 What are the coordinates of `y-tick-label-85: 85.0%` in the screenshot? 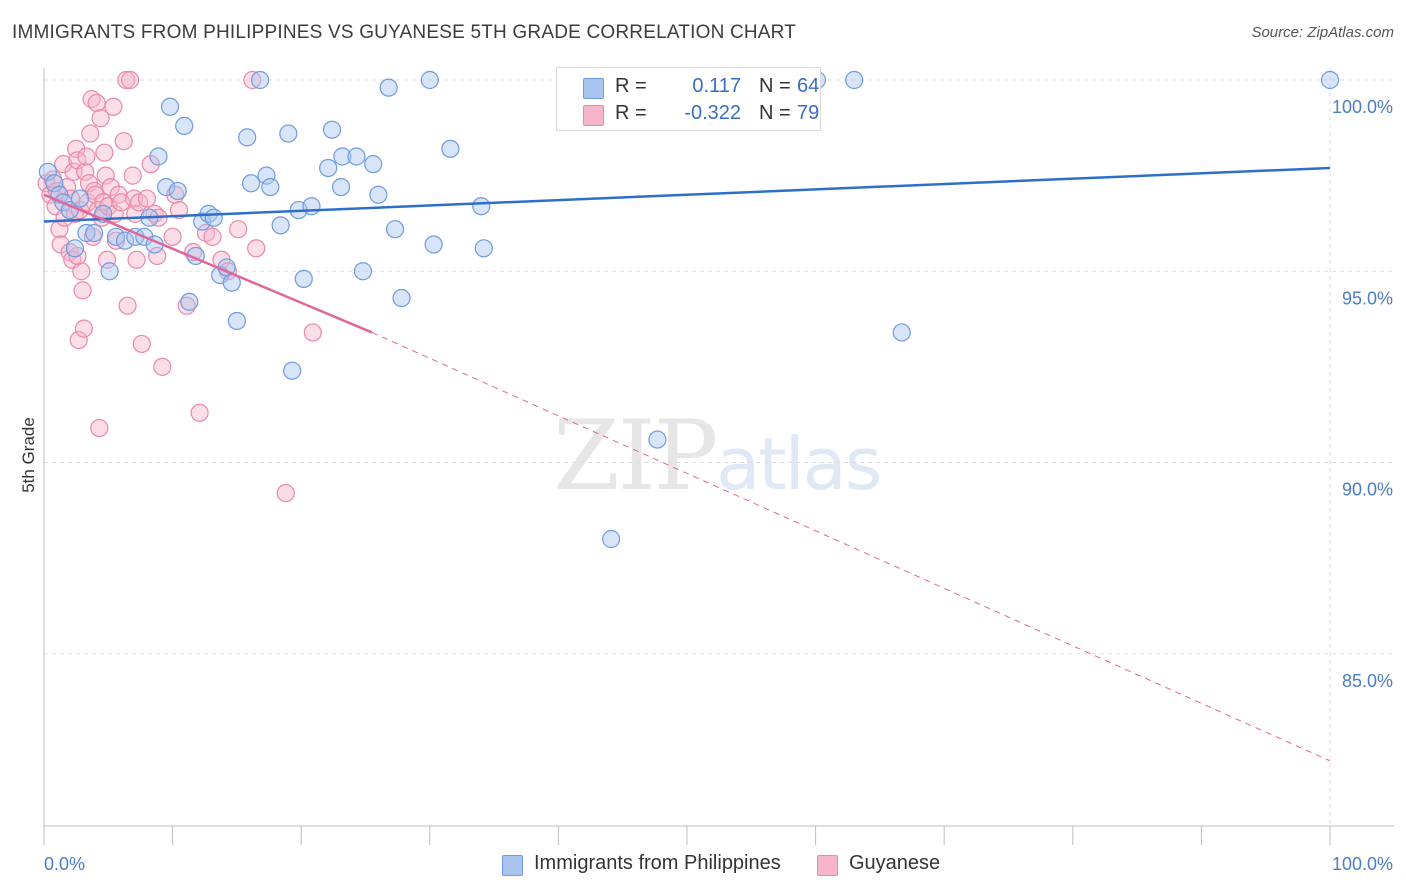 It's located at (1367, 681).